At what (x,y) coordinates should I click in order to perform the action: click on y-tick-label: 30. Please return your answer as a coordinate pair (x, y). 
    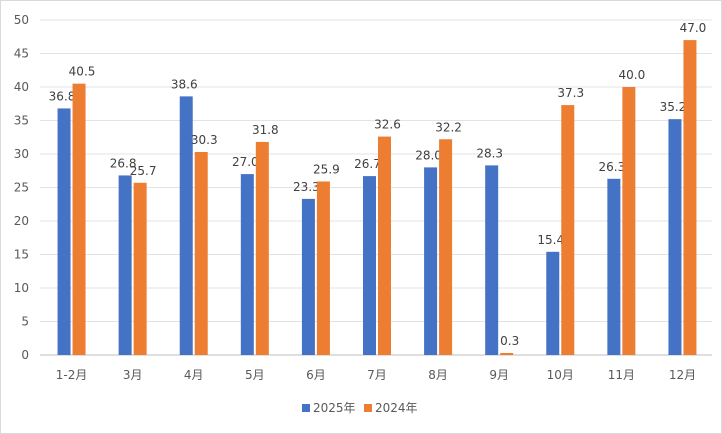
    Looking at the image, I should click on (21, 154).